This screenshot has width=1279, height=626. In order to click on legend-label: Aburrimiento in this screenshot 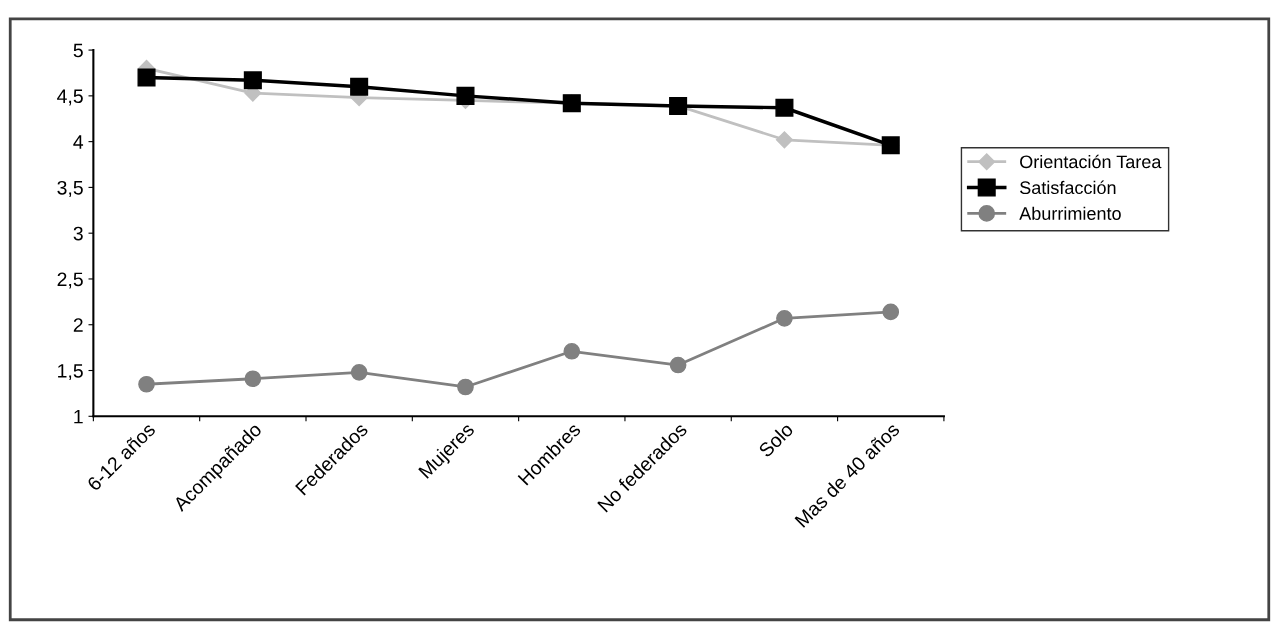, I will do `click(1070, 213)`.